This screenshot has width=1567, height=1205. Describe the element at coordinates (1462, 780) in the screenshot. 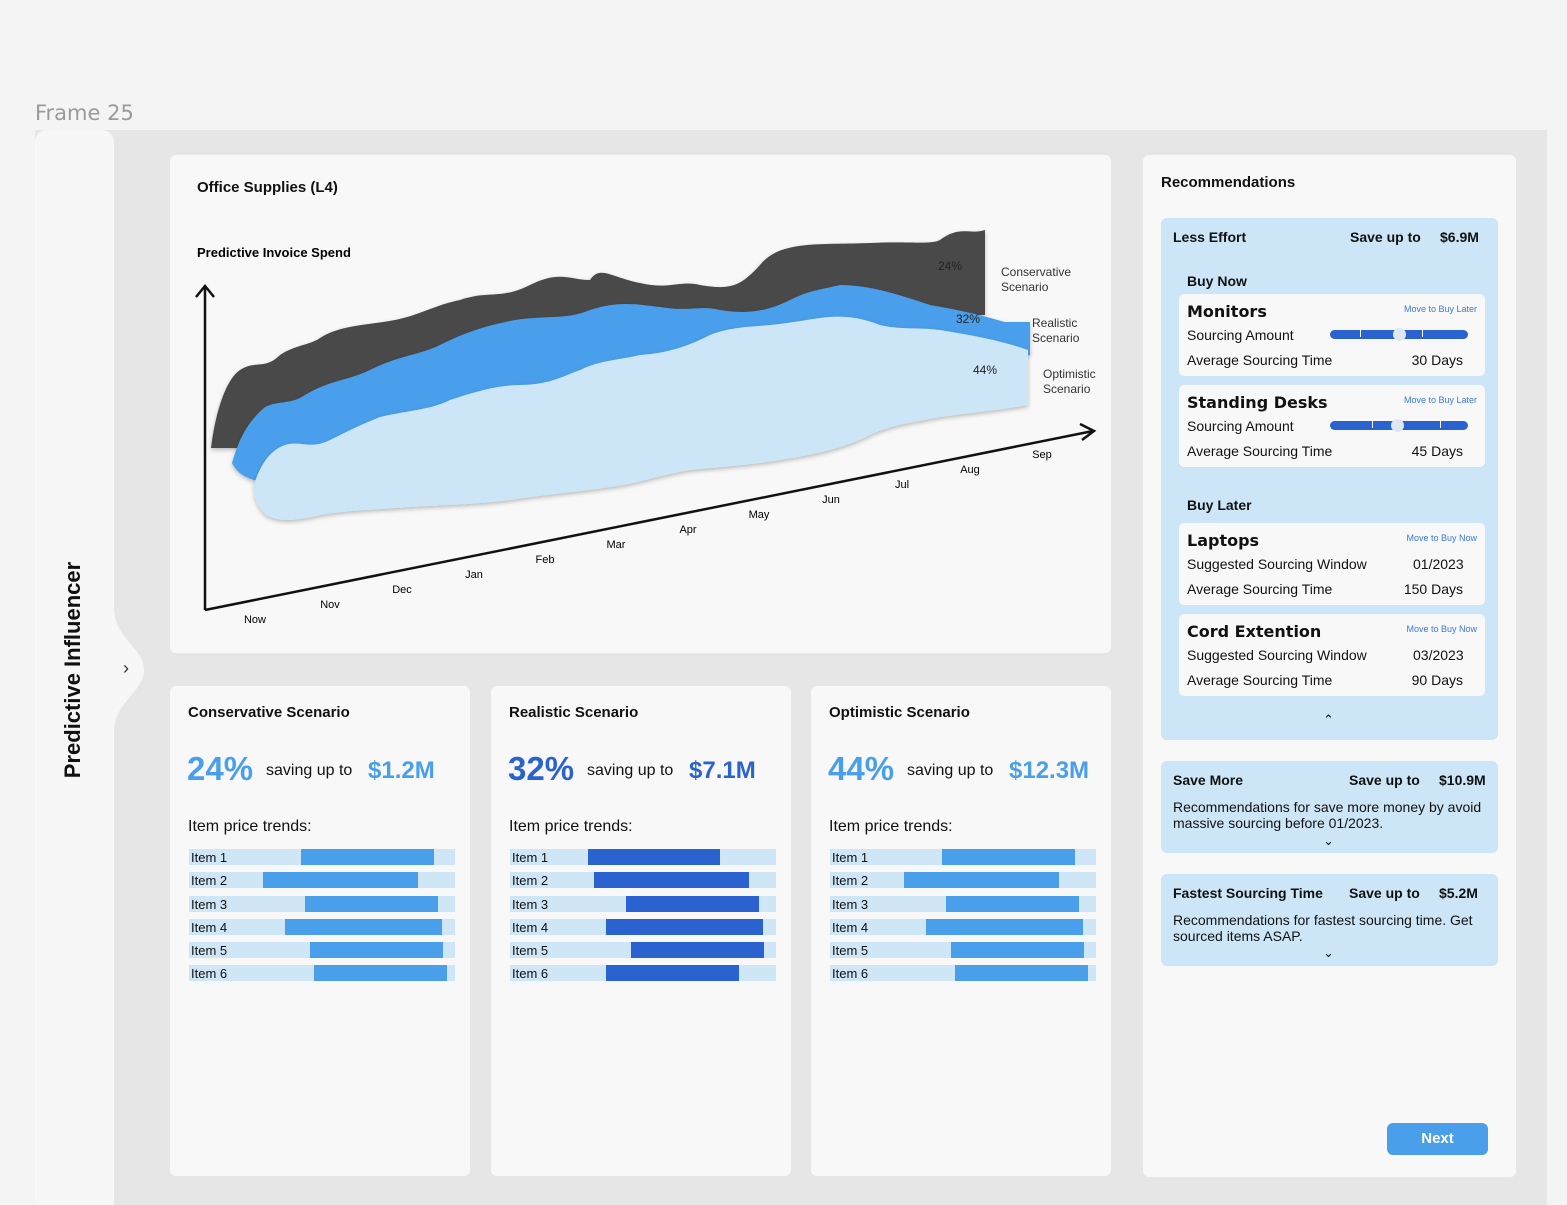

I see `save-more-save-value: $10.9M` at that location.